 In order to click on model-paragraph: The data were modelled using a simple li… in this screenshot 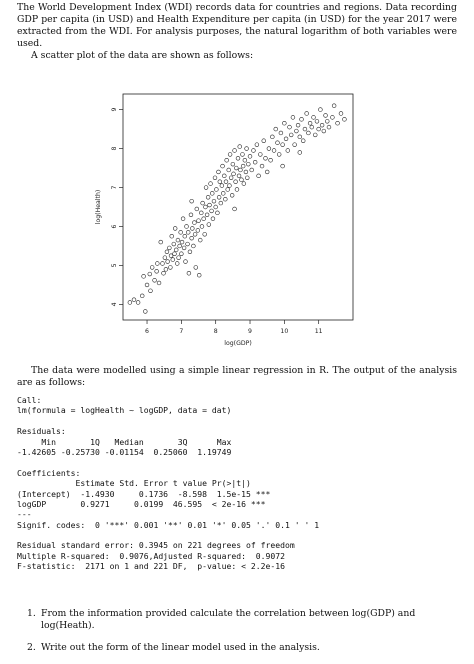, I will do `click(237, 376)`.